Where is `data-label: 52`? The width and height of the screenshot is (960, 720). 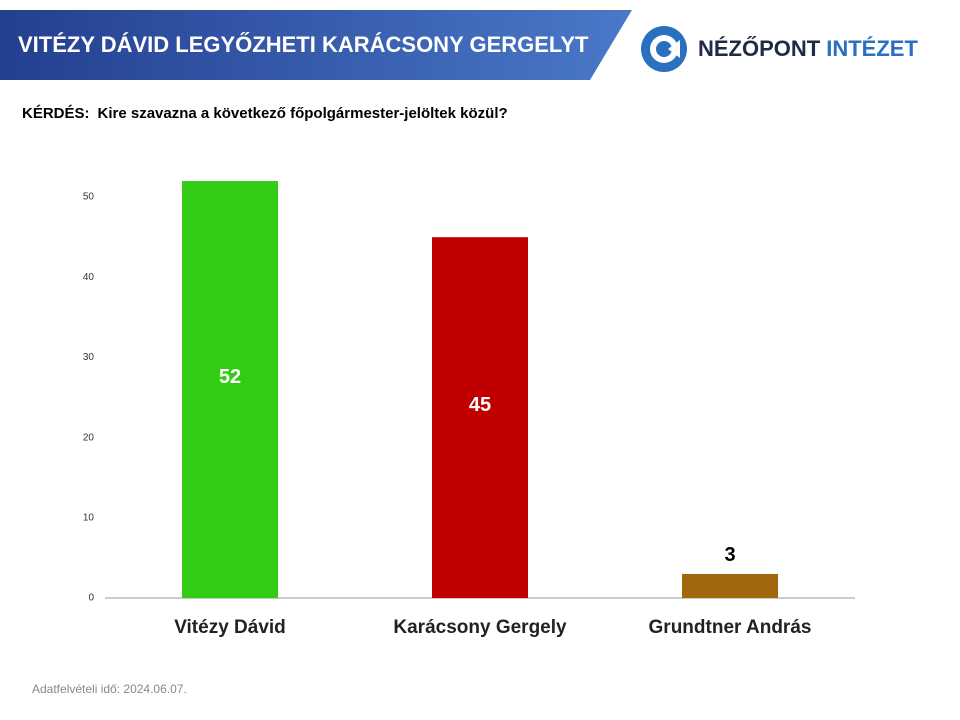 data-label: 52 is located at coordinates (230, 377).